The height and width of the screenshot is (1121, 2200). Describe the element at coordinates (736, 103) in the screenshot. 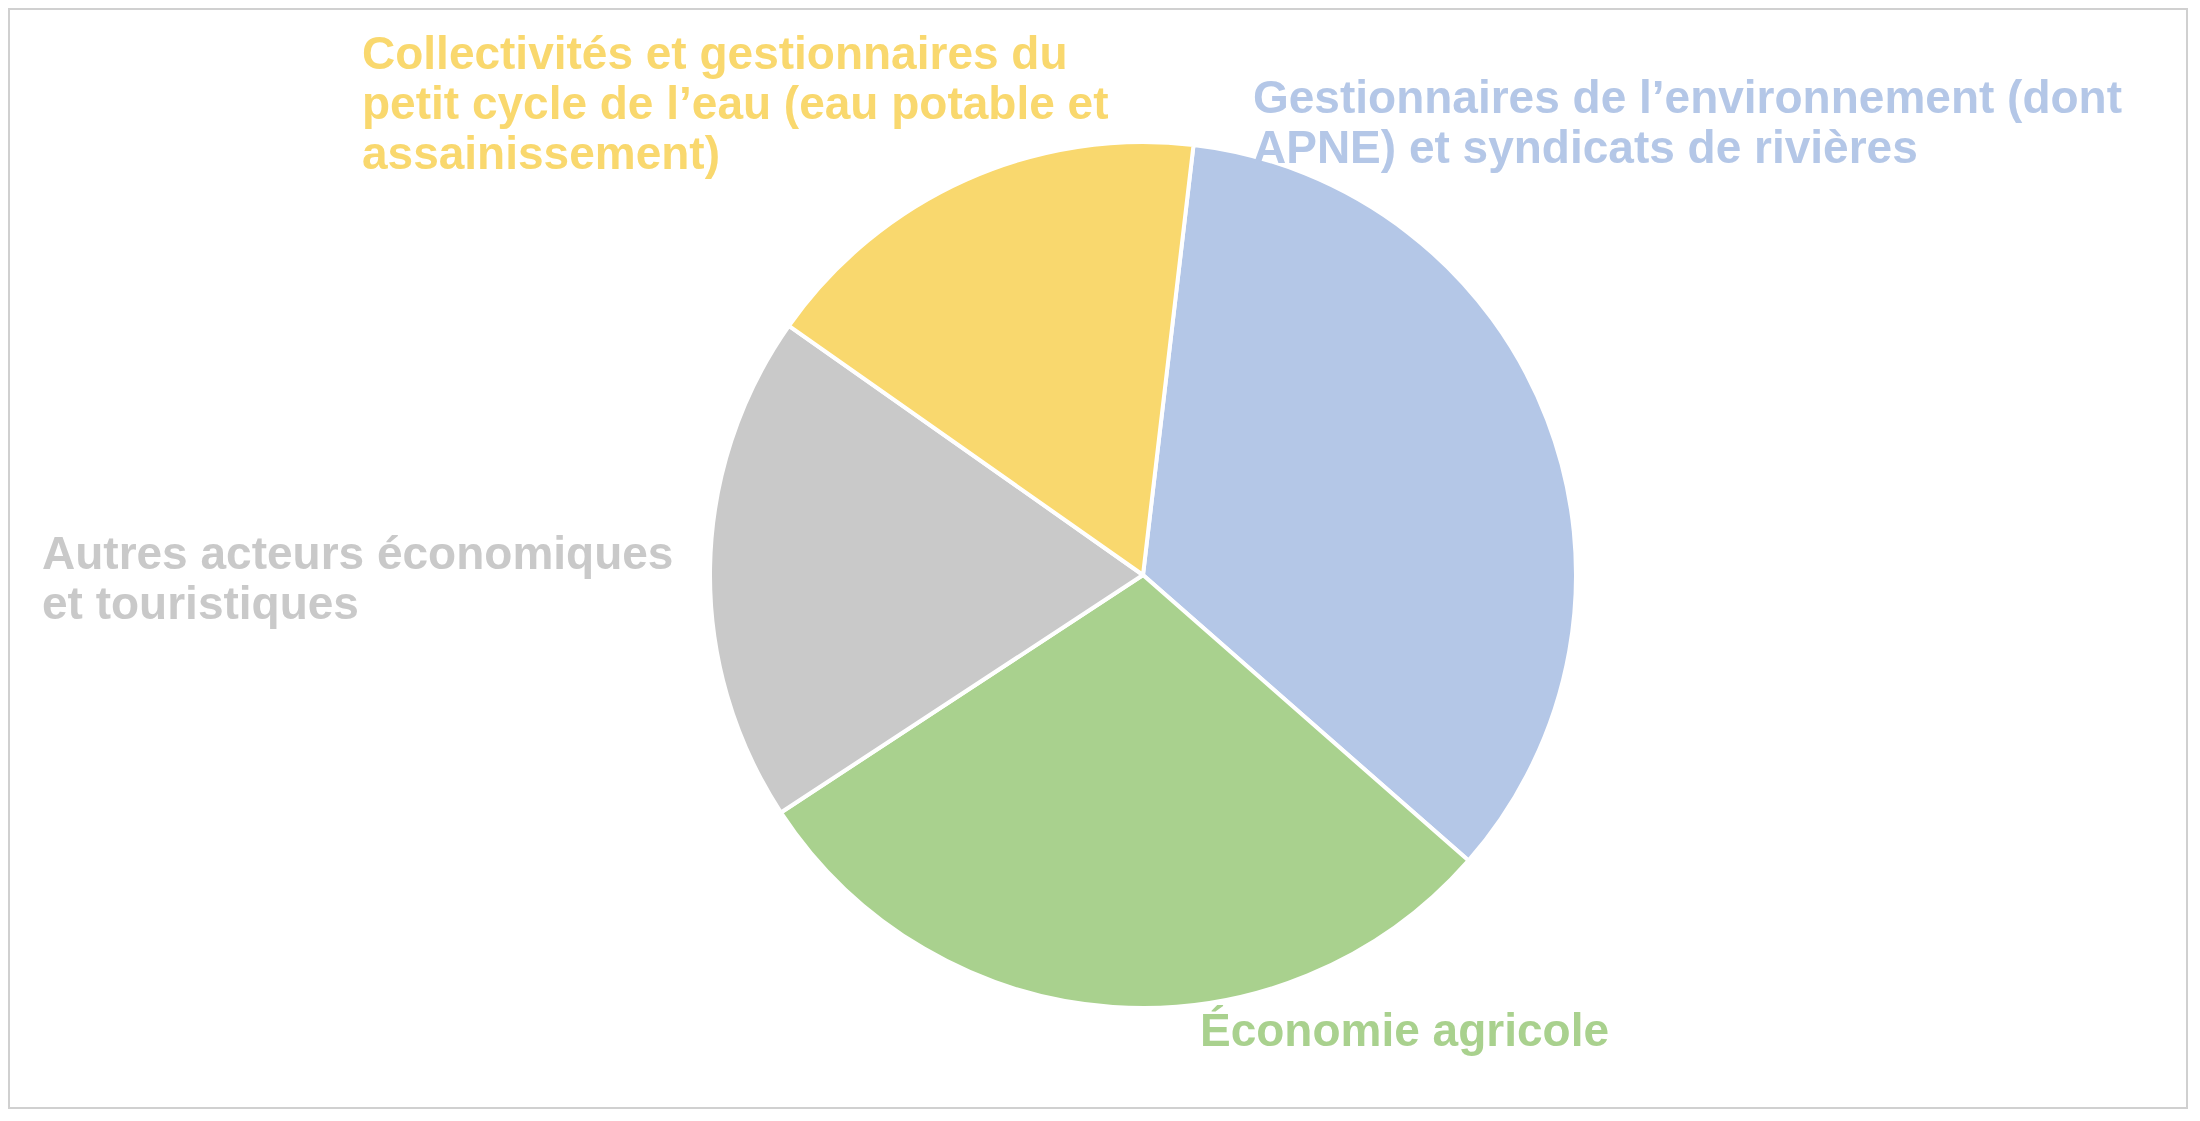

I see `slice-label: Collectivités et gestionnaires du petit cycle de l’eau (eau potable et assainissement)` at that location.